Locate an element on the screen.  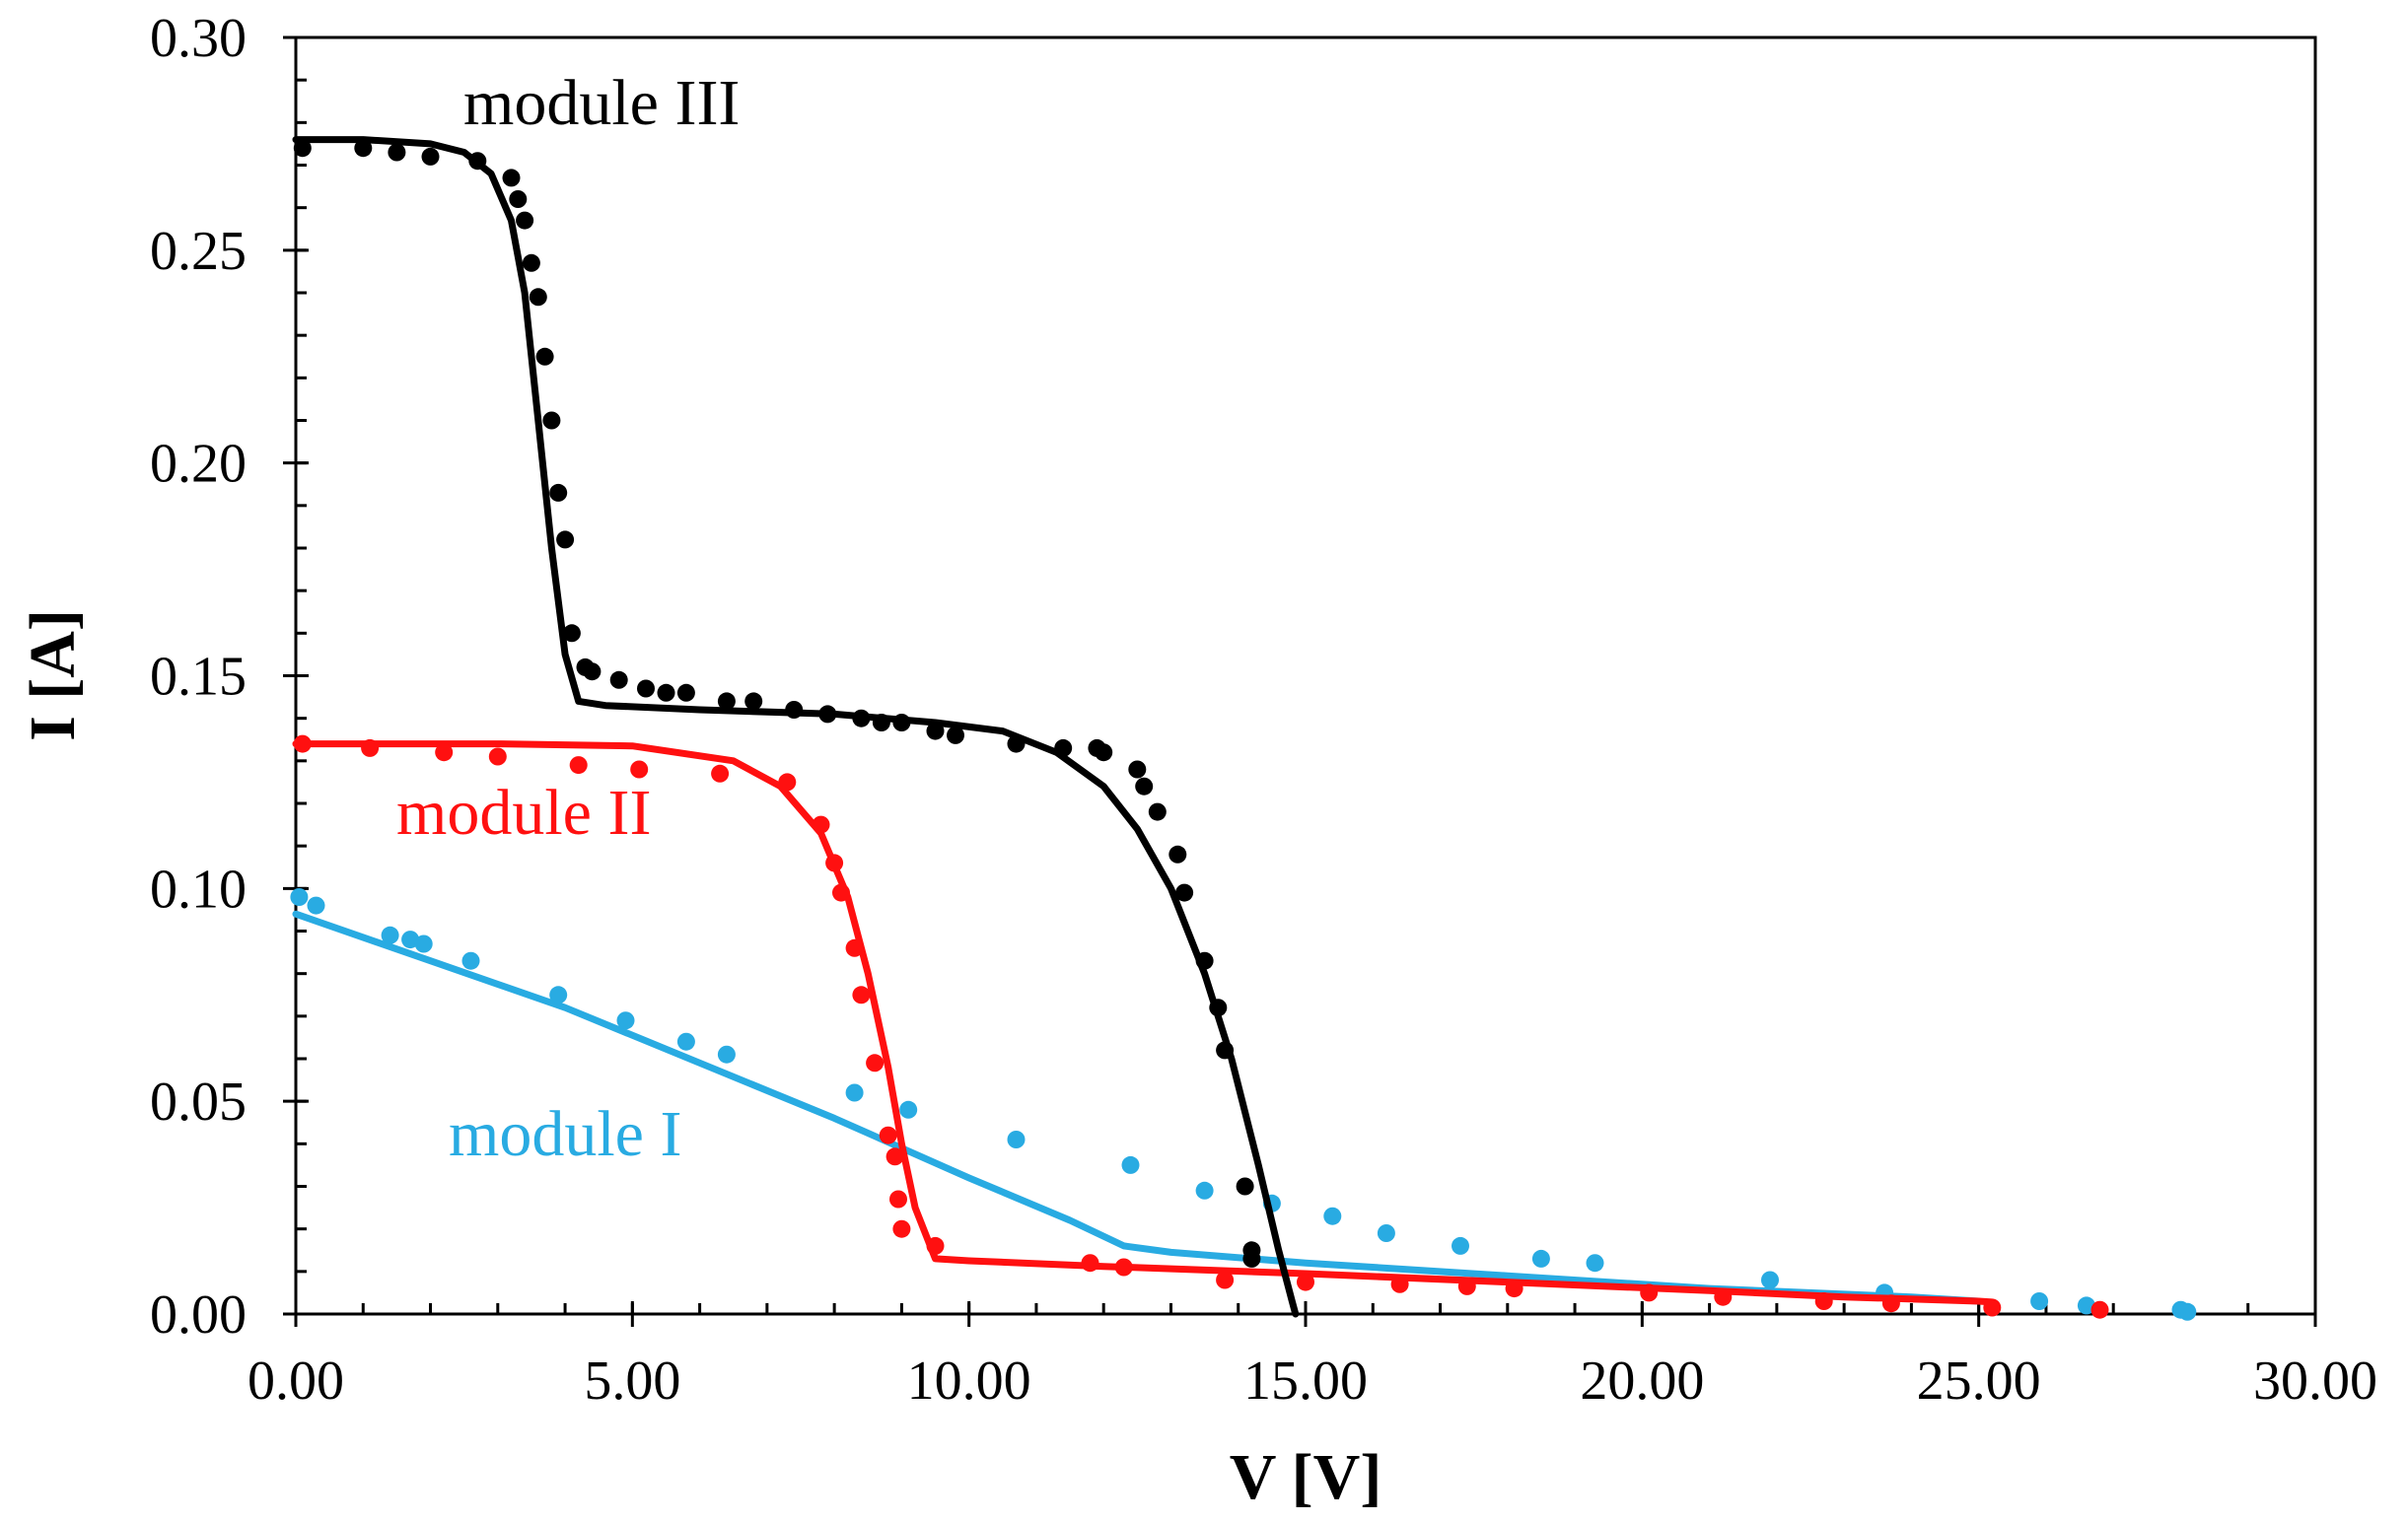
x-tick-label: 25.00 is located at coordinates (1979, 1381).